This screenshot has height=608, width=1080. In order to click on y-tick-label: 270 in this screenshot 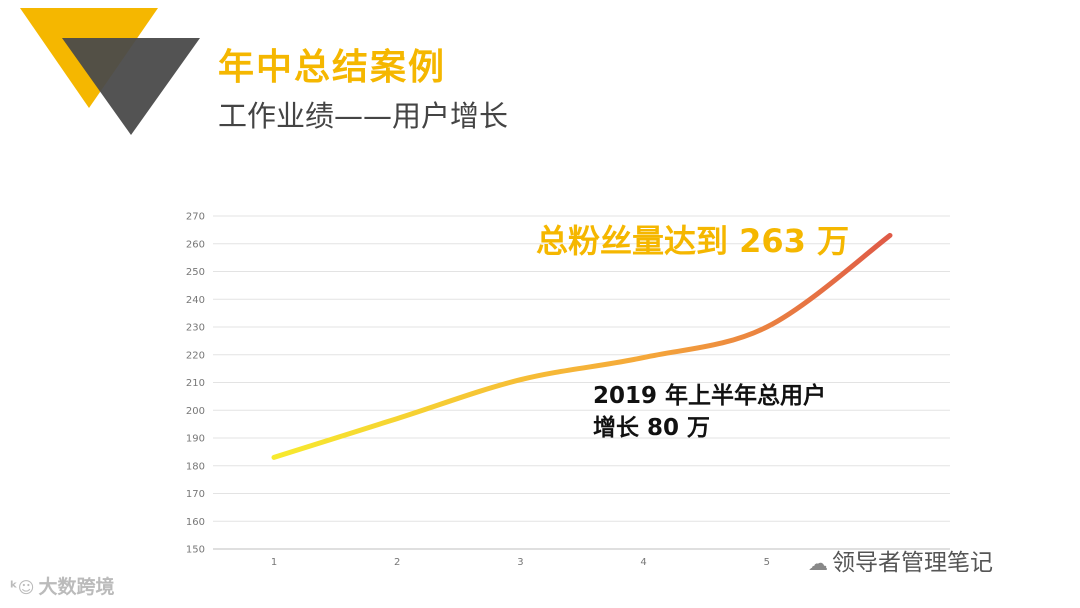, I will do `click(195, 217)`.